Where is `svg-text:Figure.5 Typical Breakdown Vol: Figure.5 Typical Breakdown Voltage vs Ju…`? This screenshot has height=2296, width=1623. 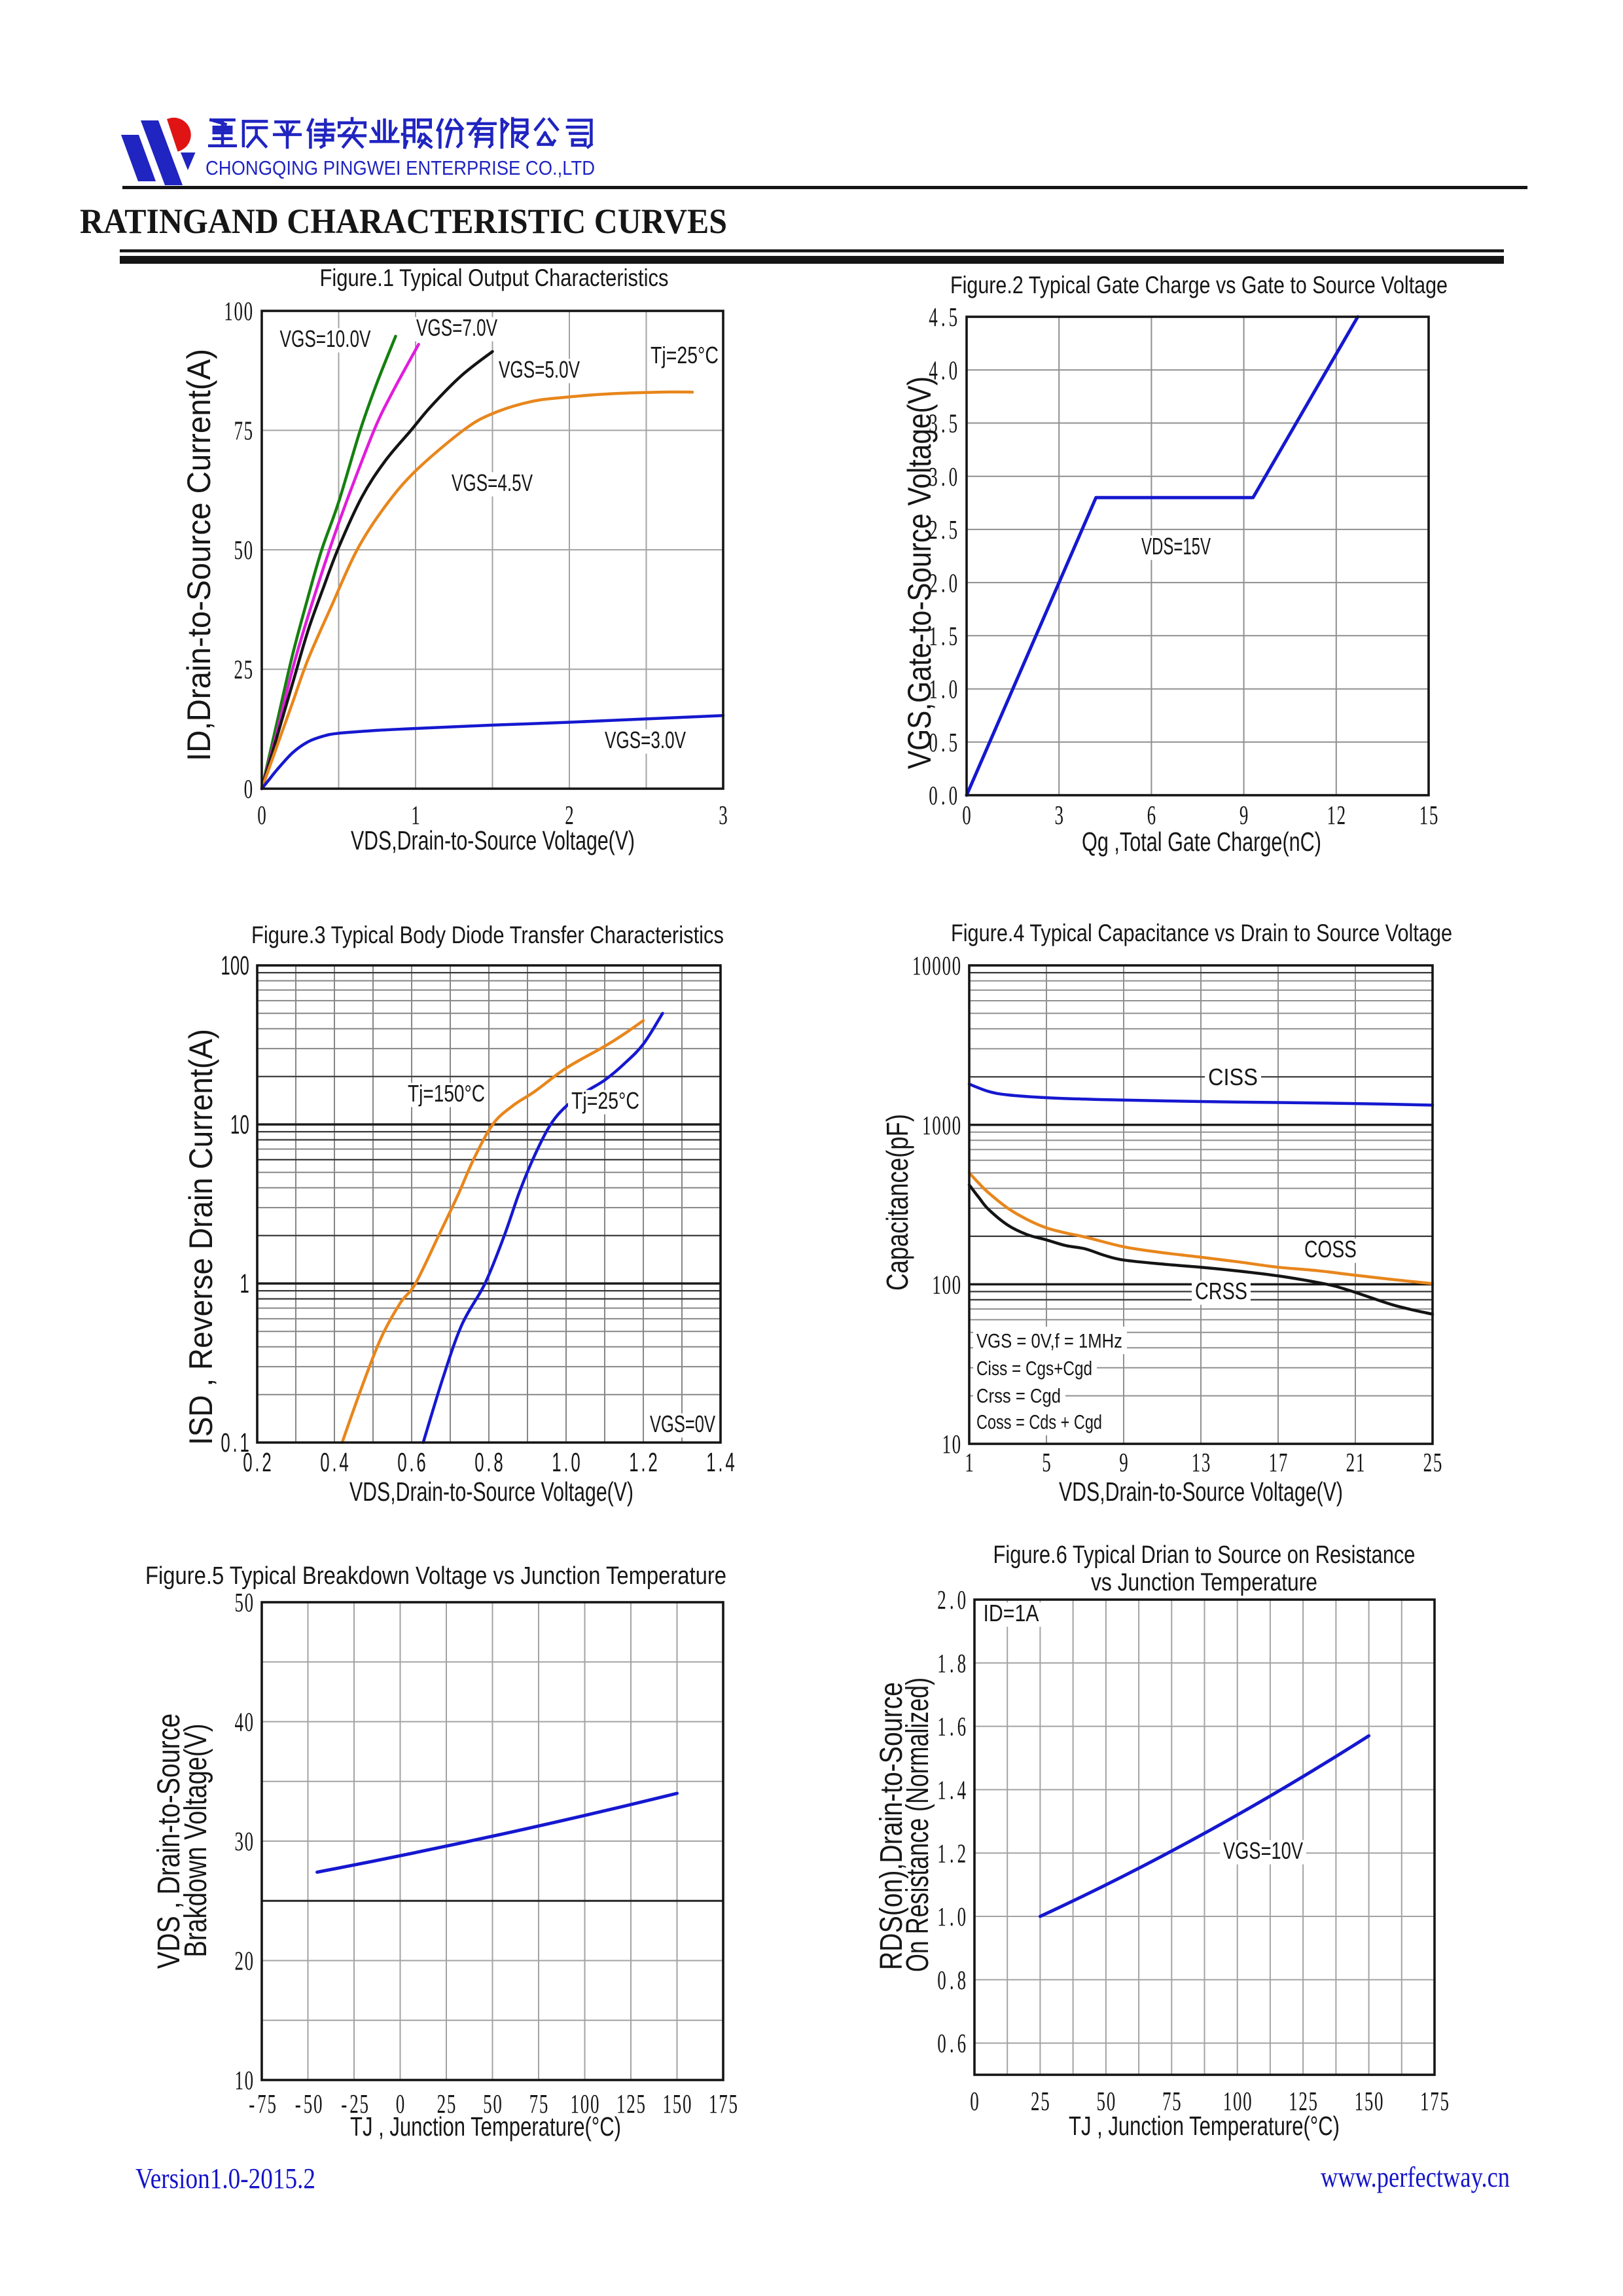 svg-text:Figure.5 Typical Breakdown Vol: Figure.5 Typical Breakdown Voltage vs Ju… is located at coordinates (435, 1576).